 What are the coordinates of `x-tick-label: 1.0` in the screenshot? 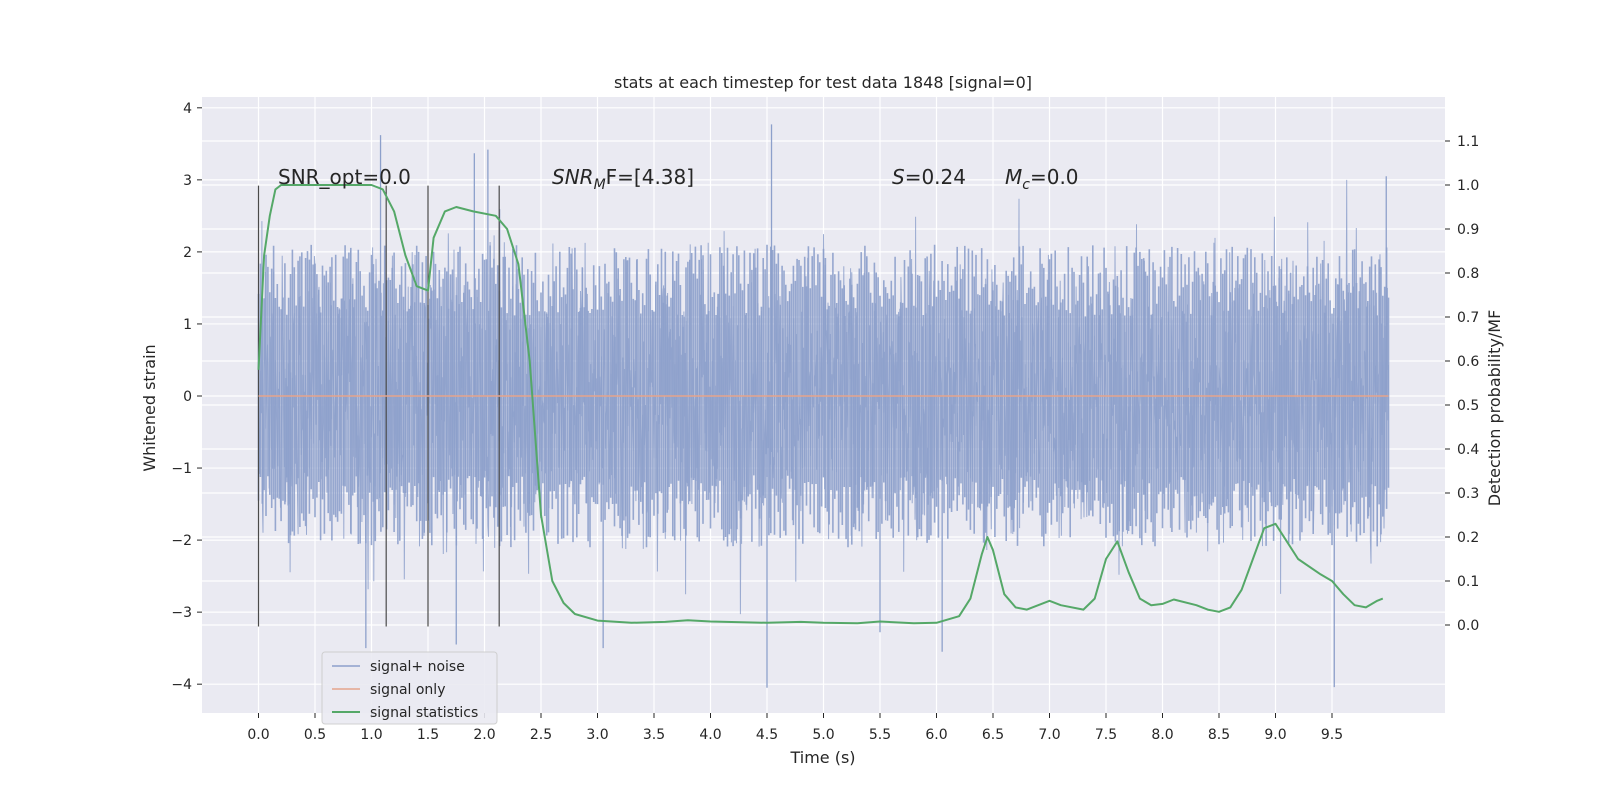 It's located at (371, 735).